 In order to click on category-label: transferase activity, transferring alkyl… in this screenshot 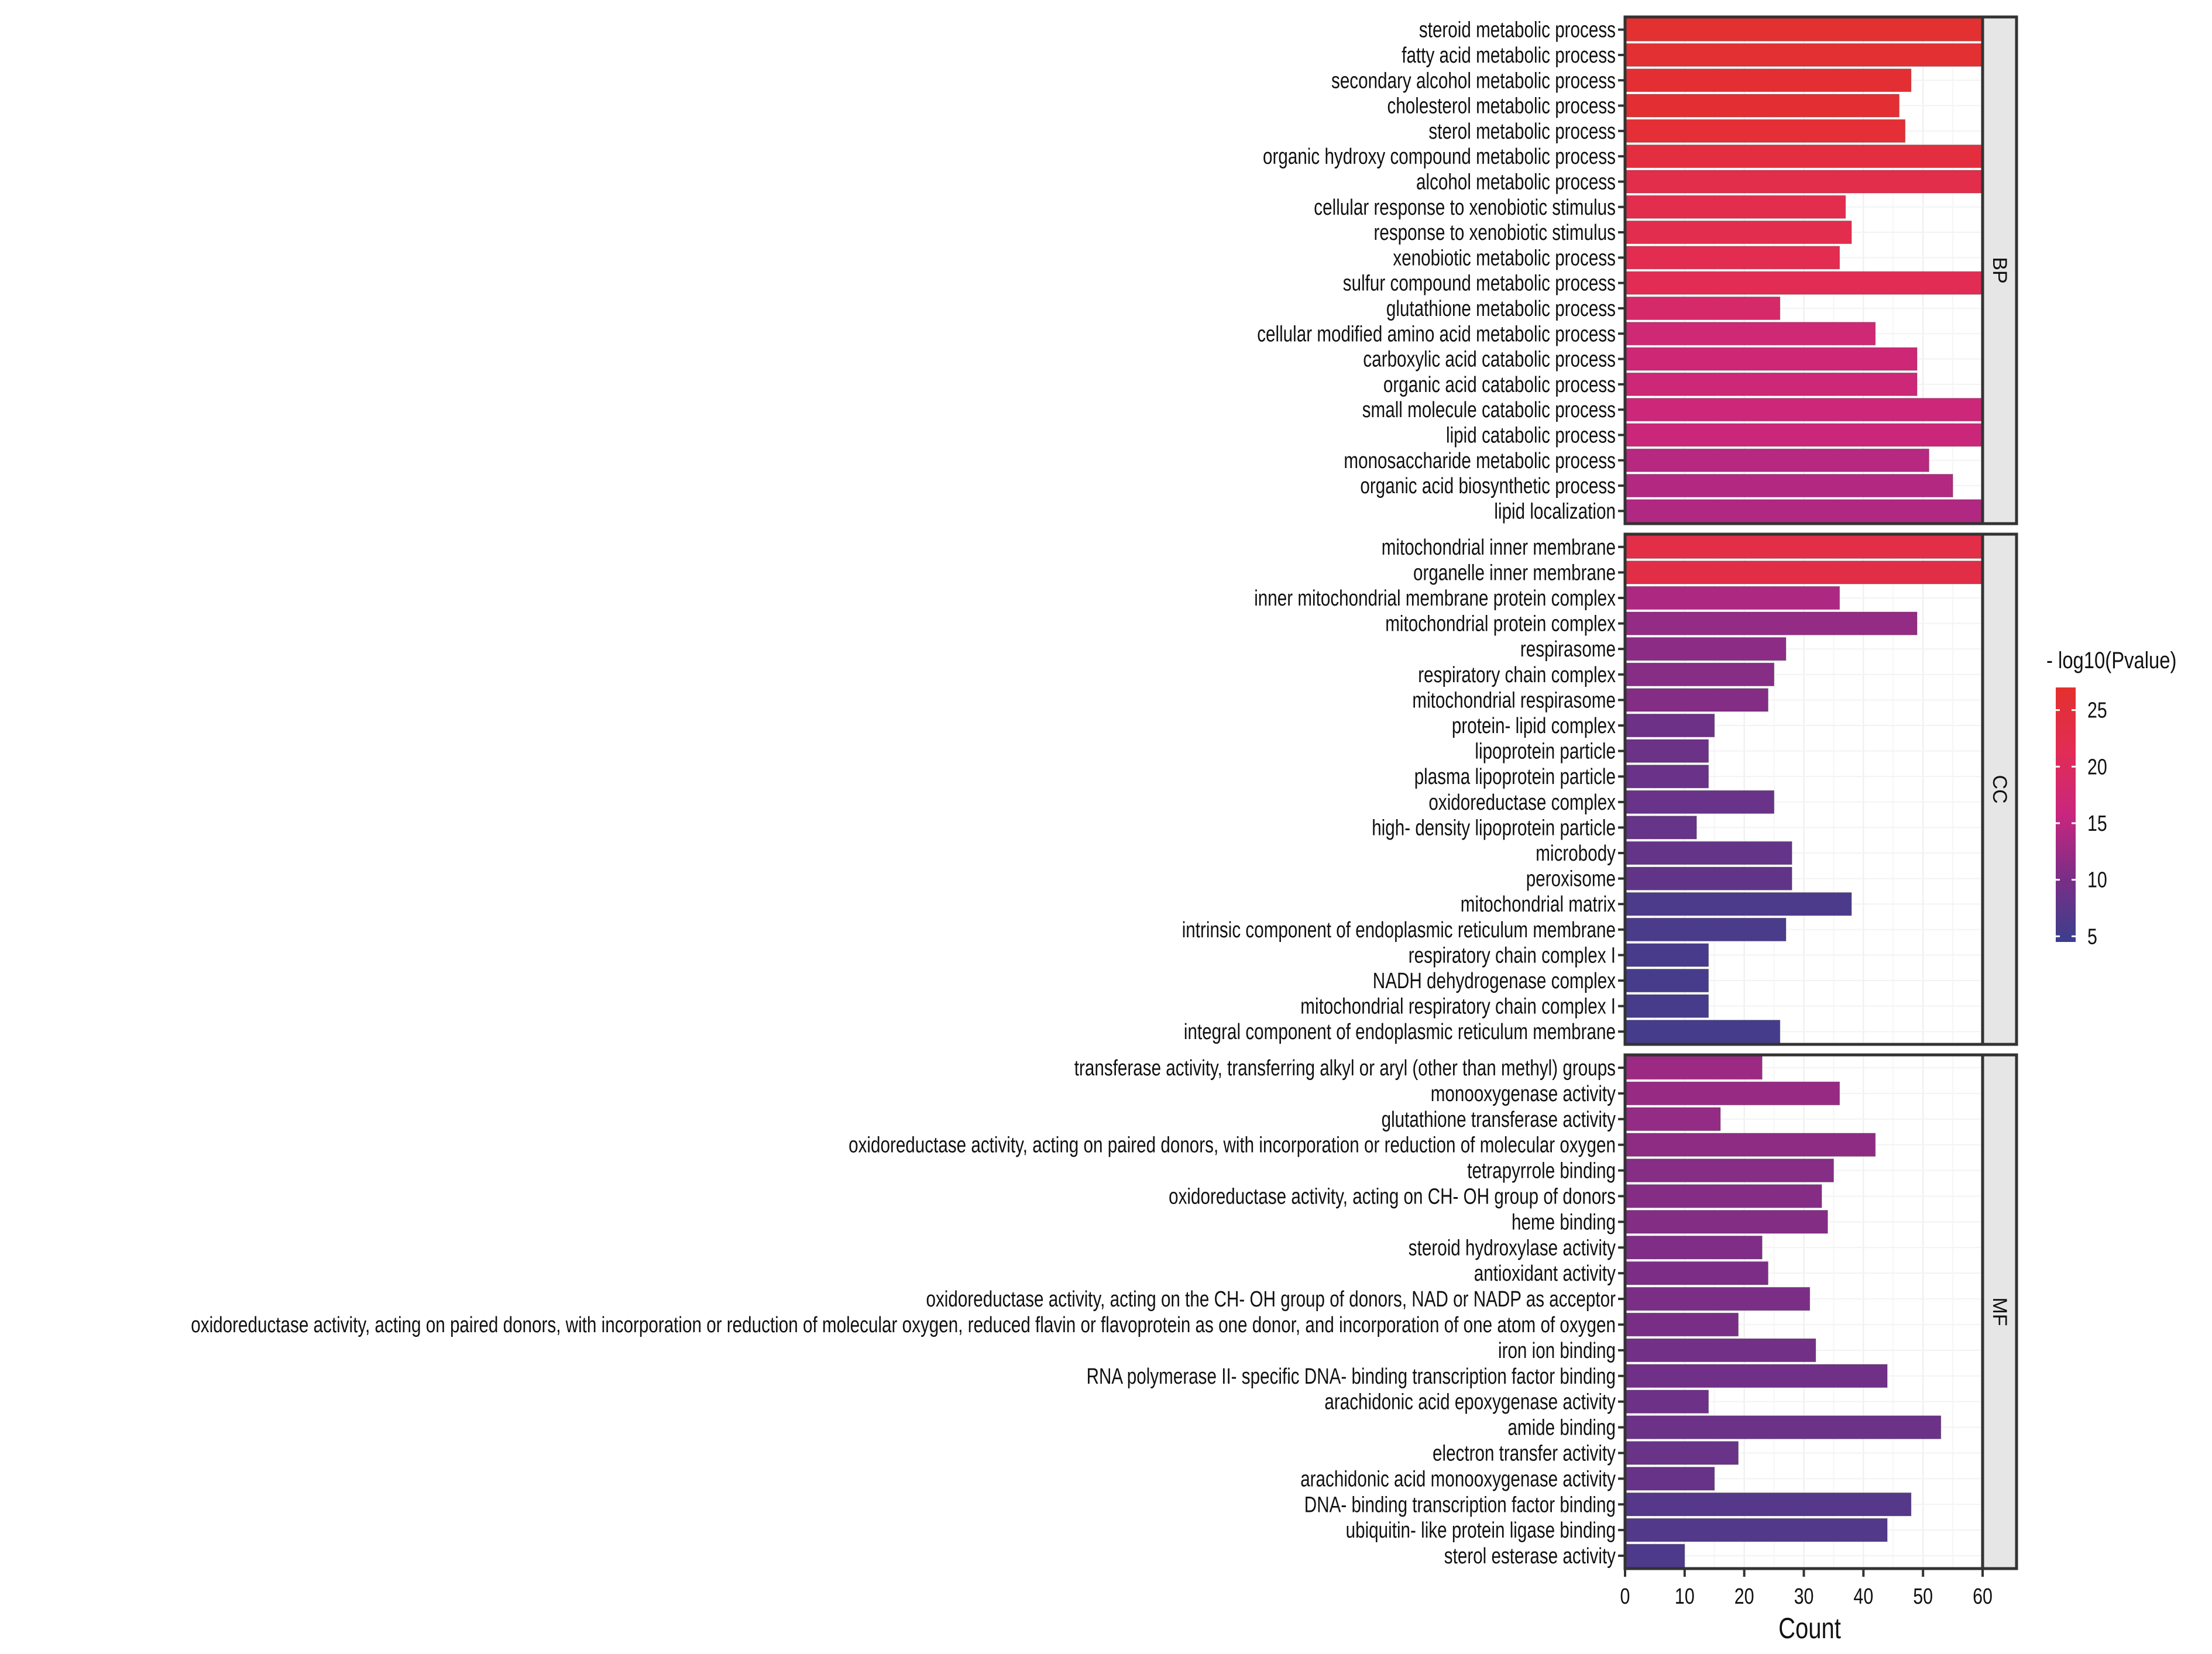, I will do `click(1345, 1069)`.